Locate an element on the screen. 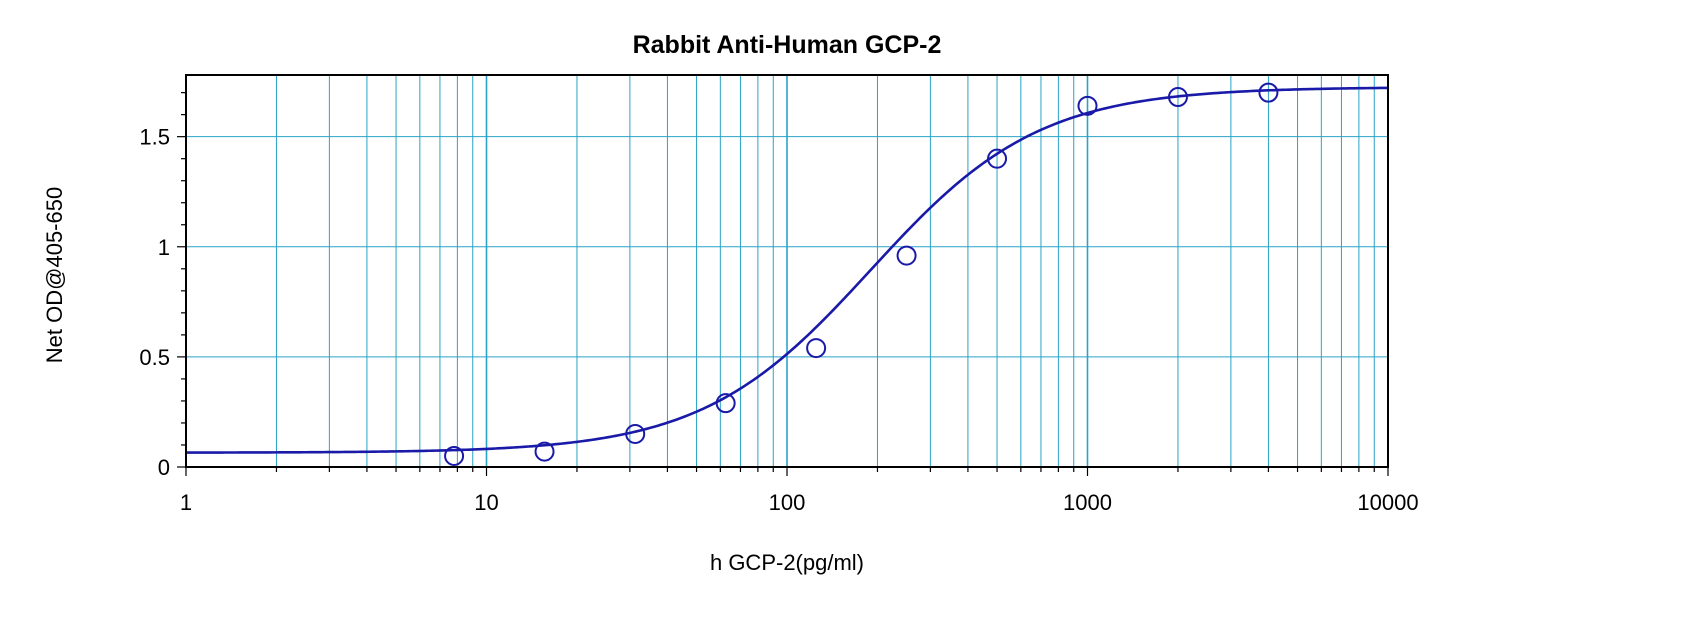  x-axis-label: h GCP-2(pg/ml) is located at coordinates (787, 562).